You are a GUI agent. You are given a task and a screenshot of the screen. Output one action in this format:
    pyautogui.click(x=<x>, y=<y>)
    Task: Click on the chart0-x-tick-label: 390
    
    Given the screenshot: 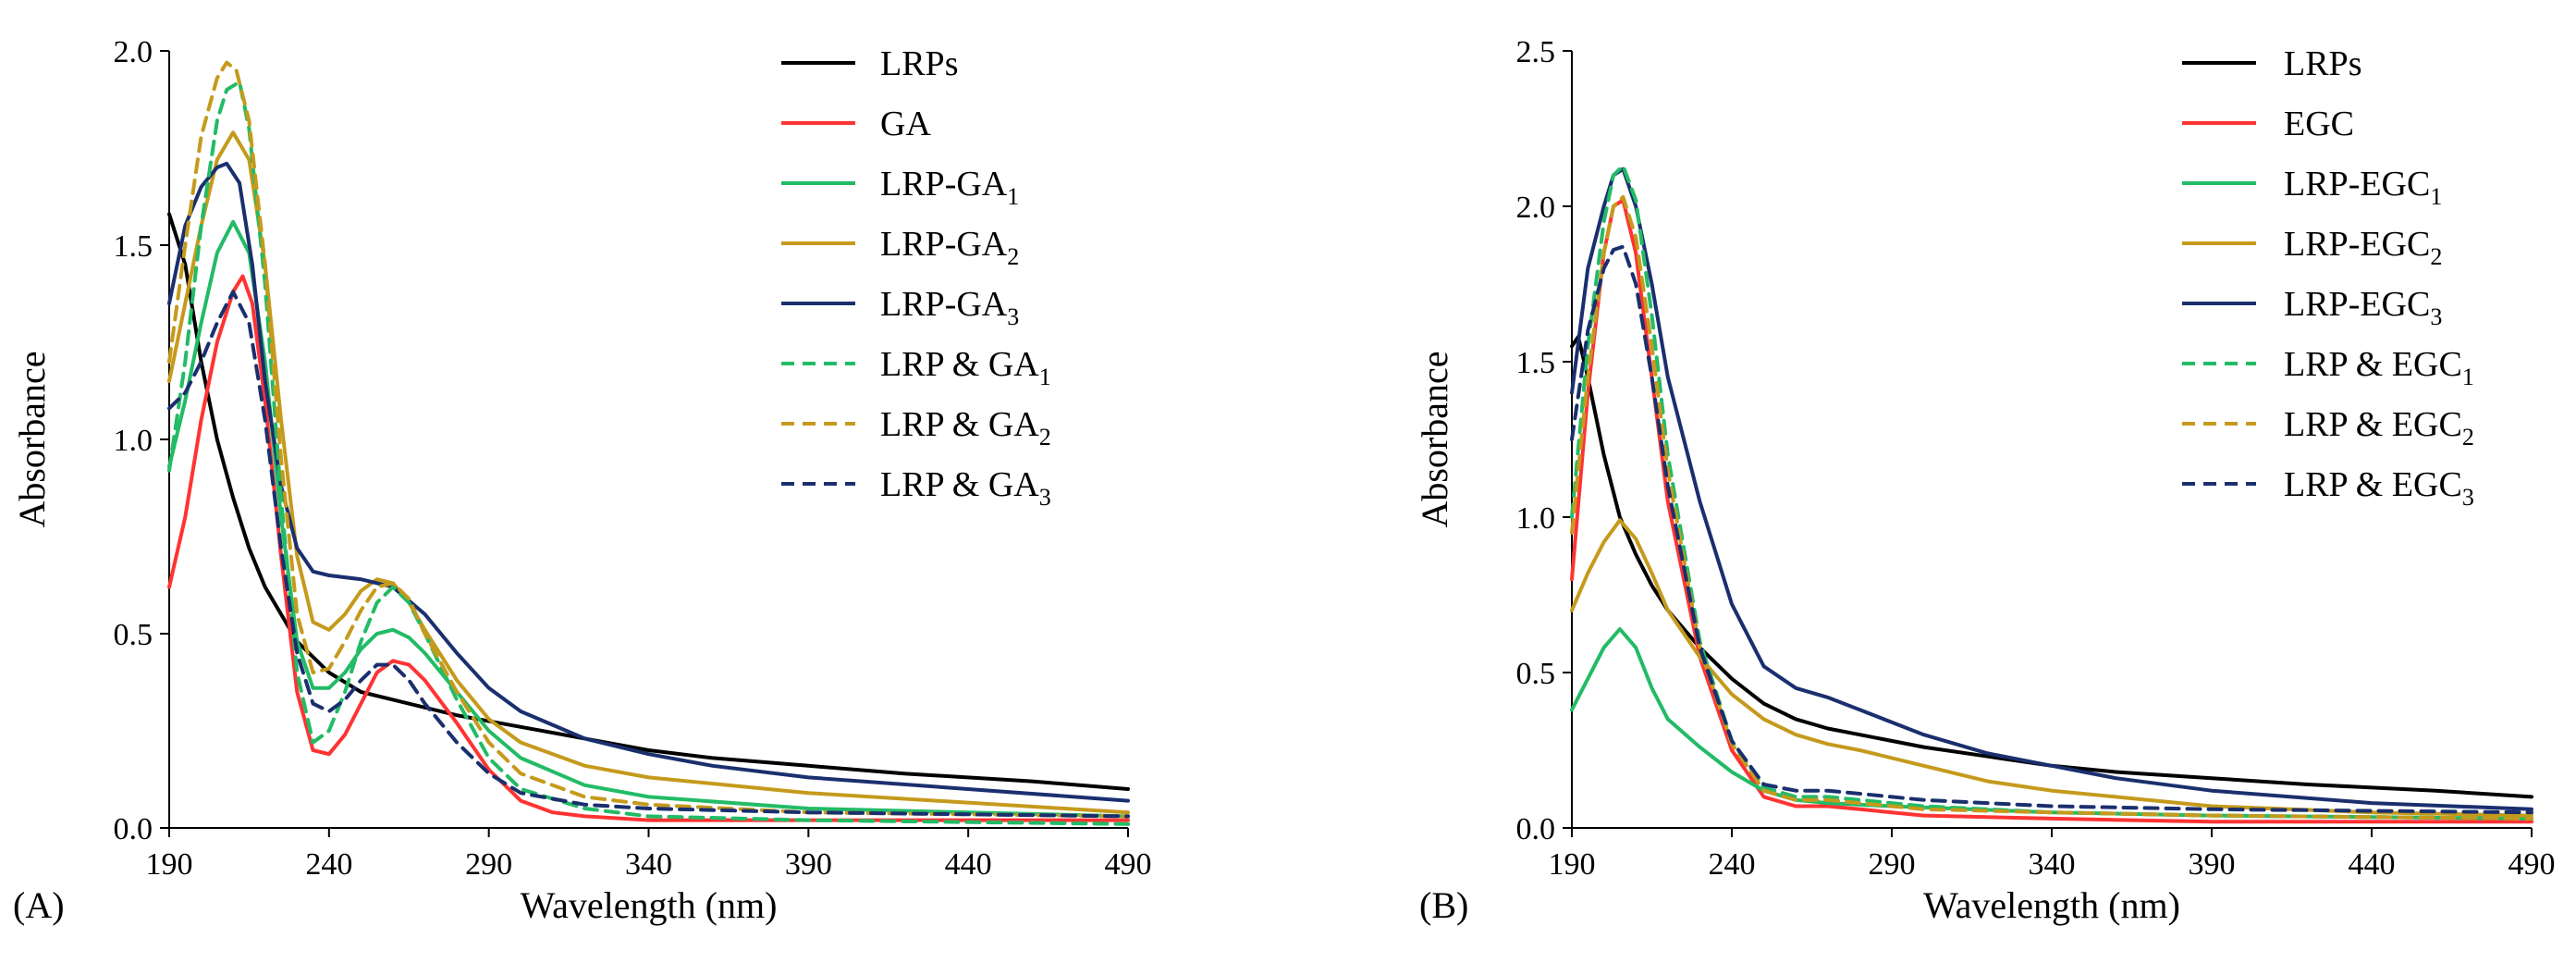 What is the action you would take?
    pyautogui.click(x=808, y=864)
    